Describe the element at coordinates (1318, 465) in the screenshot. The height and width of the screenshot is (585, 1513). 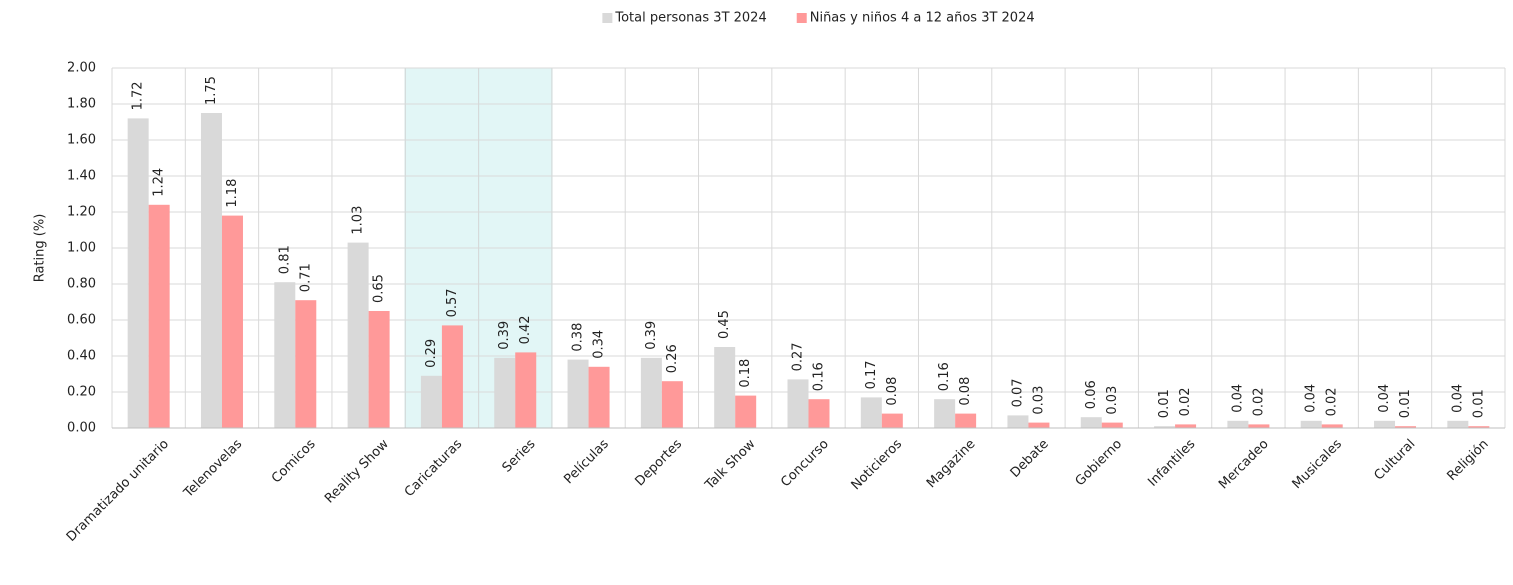
I see `x-tick-label: Musicales` at that location.